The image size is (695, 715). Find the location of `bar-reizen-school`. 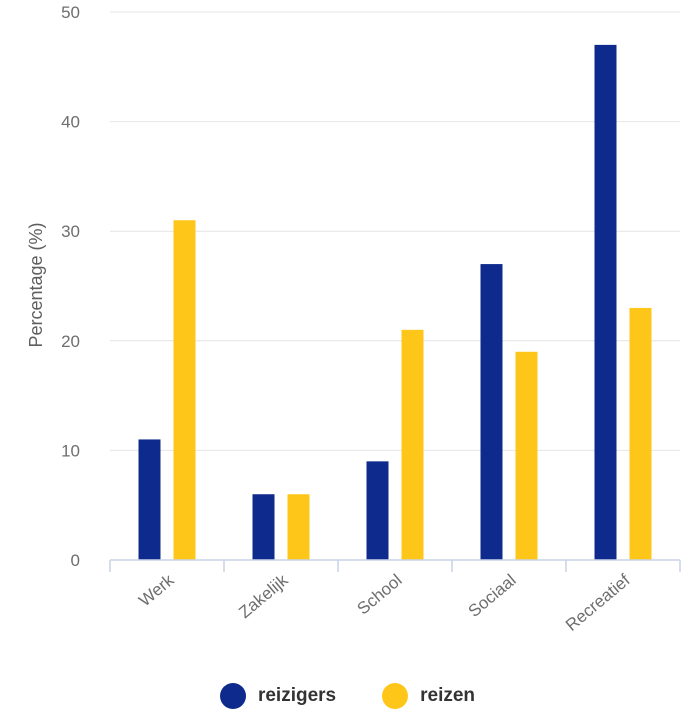

bar-reizen-school is located at coordinates (412, 444).